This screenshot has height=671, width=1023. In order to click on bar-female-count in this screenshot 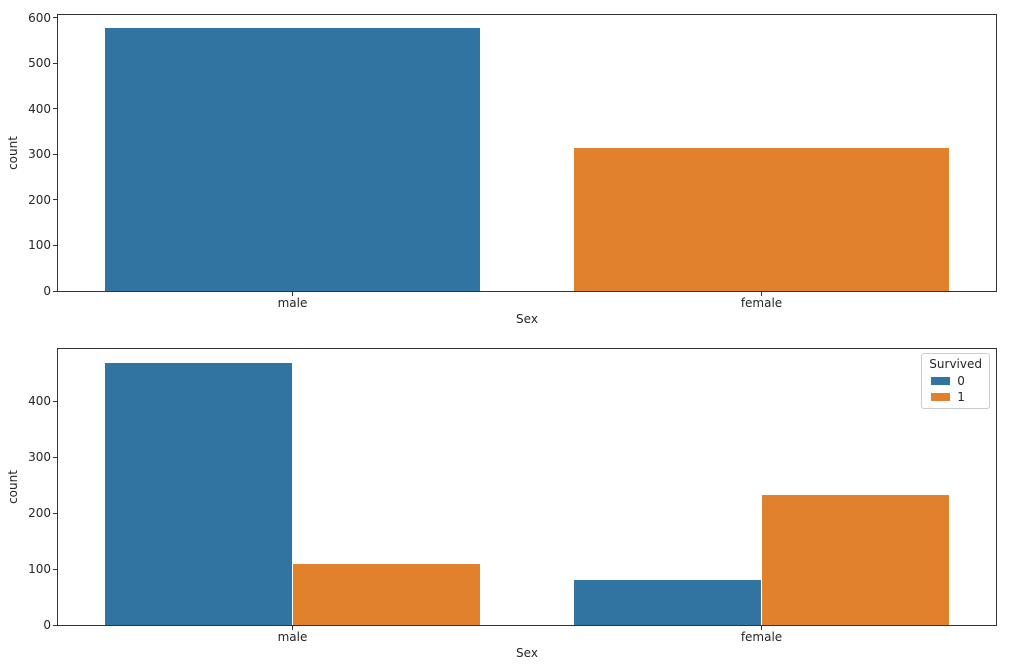, I will do `click(761, 219)`.